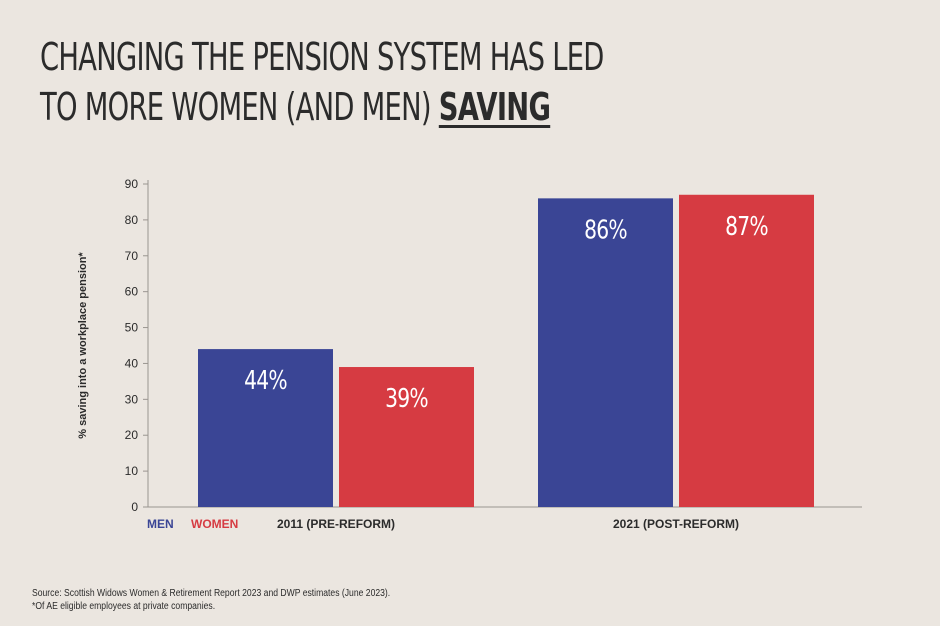  I want to click on y-tick-label: 10, so click(132, 471).